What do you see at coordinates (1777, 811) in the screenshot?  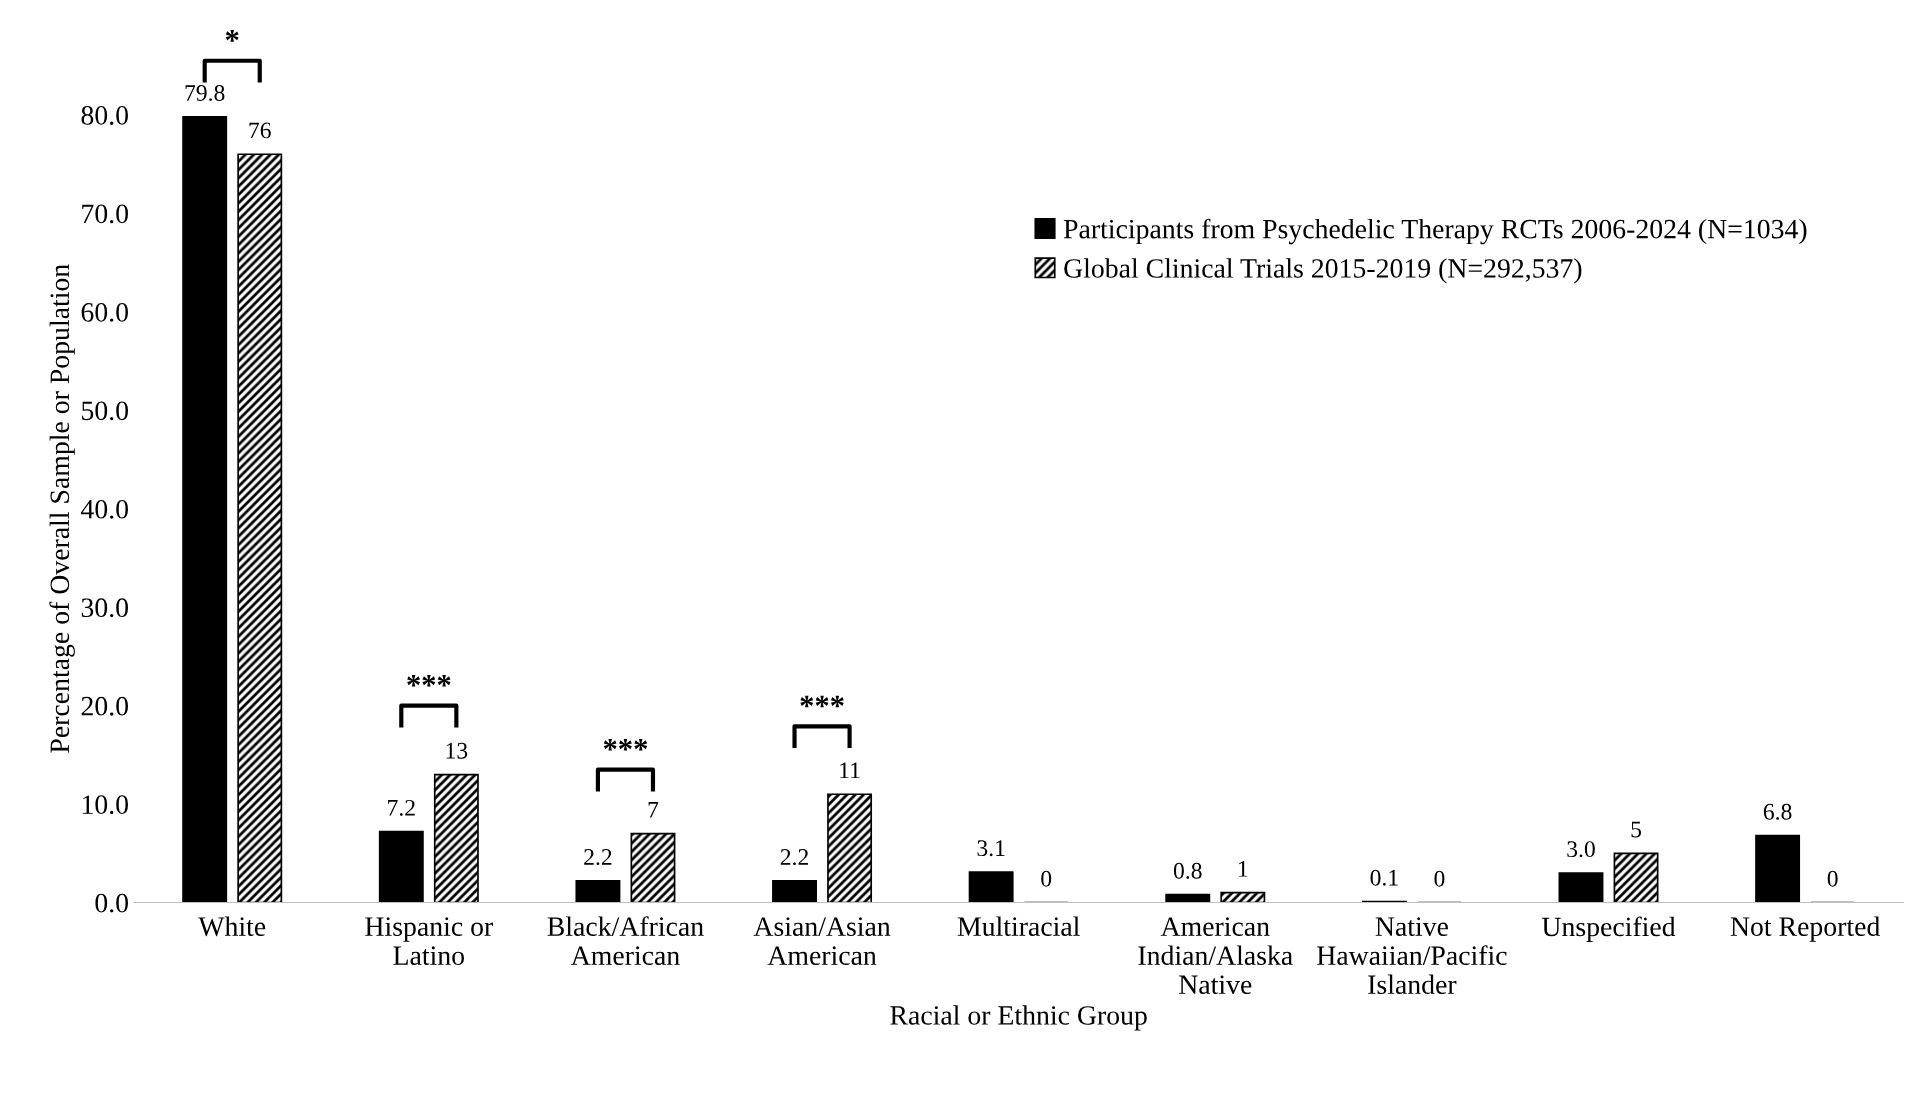 I see `data-label: 6.8` at bounding box center [1777, 811].